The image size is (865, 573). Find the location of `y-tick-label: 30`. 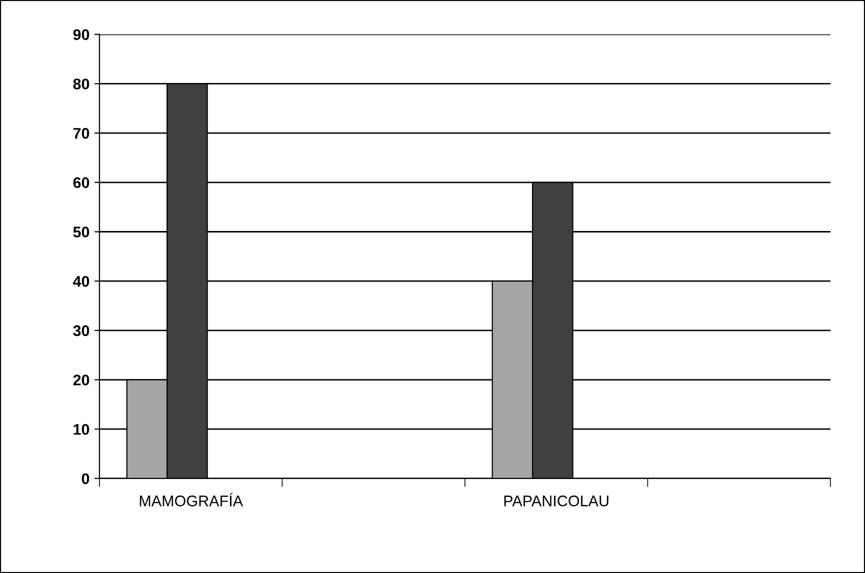

y-tick-label: 30 is located at coordinates (81, 330).